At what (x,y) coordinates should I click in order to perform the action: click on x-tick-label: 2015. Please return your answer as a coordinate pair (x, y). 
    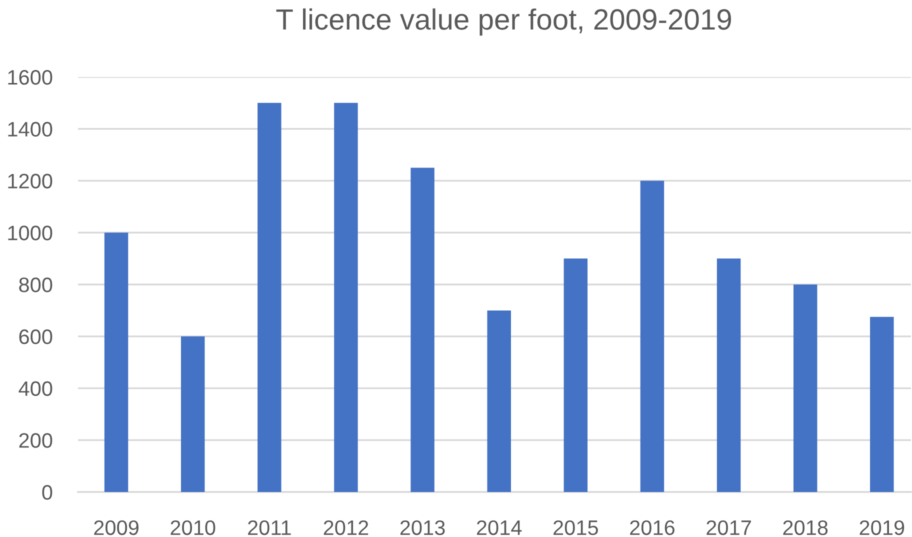
    Looking at the image, I should click on (576, 528).